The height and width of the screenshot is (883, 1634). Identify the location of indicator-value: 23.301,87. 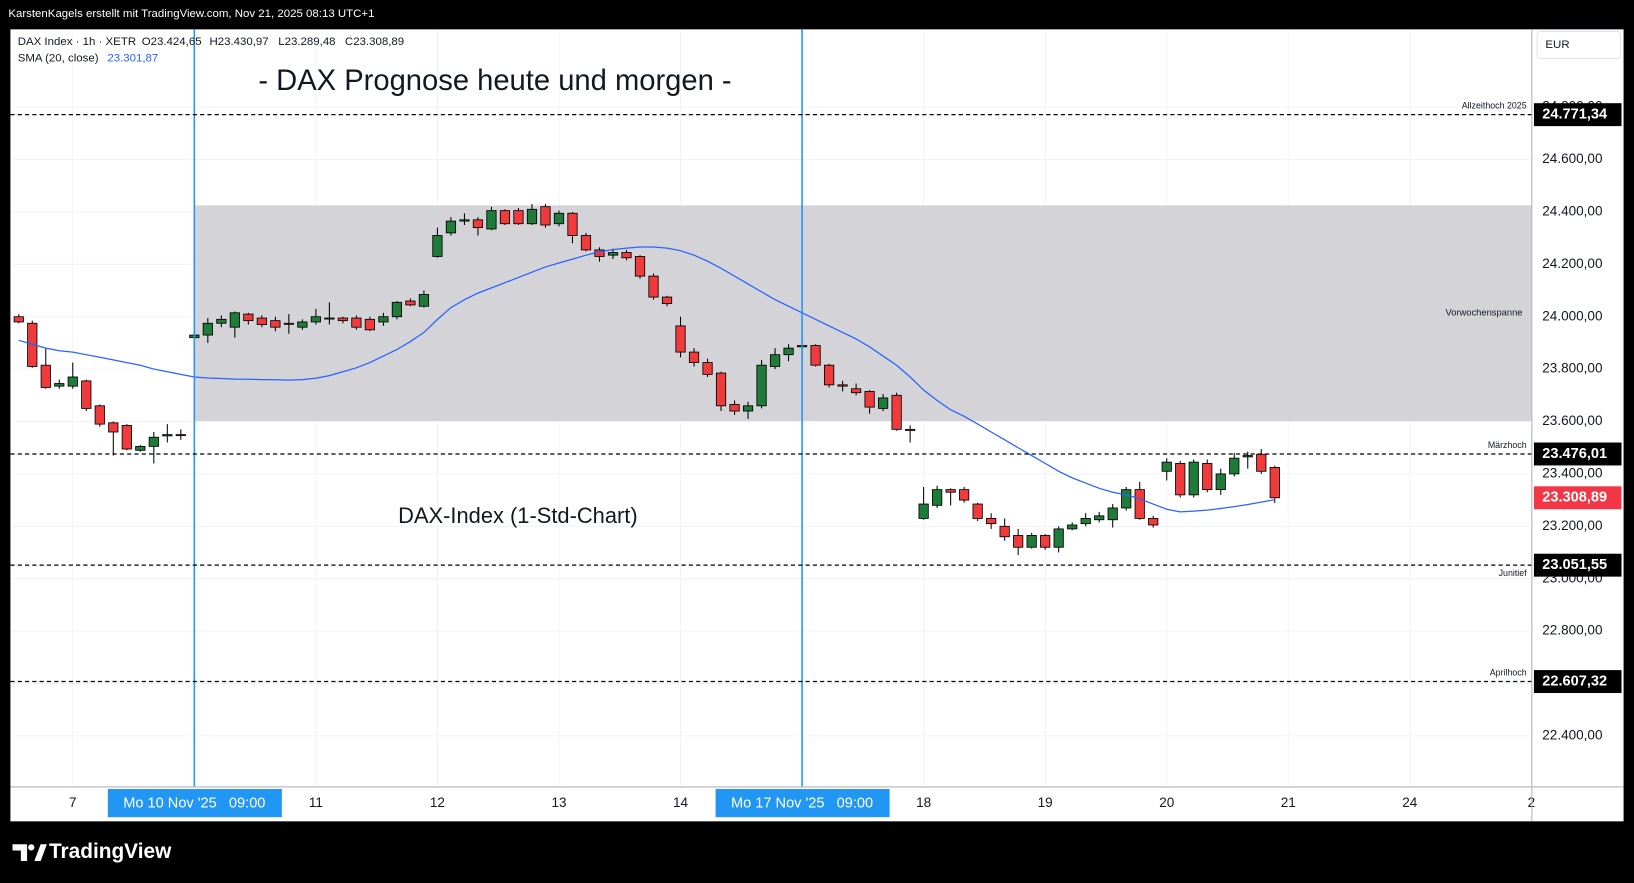
(132, 59).